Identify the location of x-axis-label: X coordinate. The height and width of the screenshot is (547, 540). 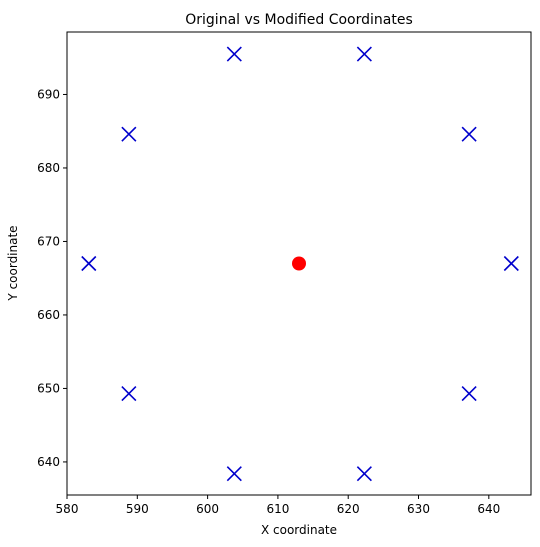
(299, 530).